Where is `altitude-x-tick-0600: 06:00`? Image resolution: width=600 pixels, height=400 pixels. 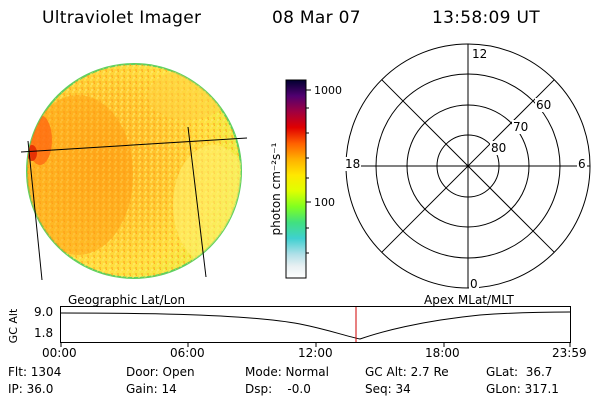 altitude-x-tick-0600: 06:00 is located at coordinates (187, 353).